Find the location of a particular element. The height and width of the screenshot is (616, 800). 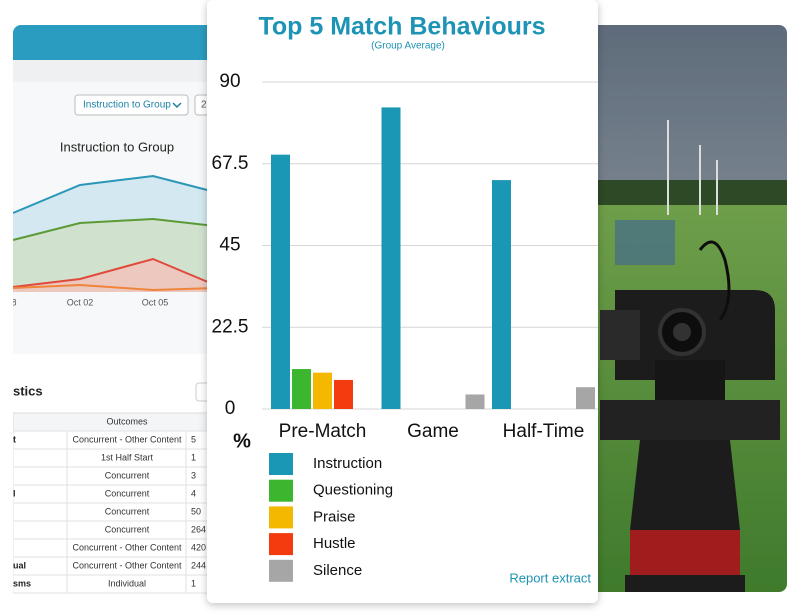

section-title: stics is located at coordinates (28, 390).